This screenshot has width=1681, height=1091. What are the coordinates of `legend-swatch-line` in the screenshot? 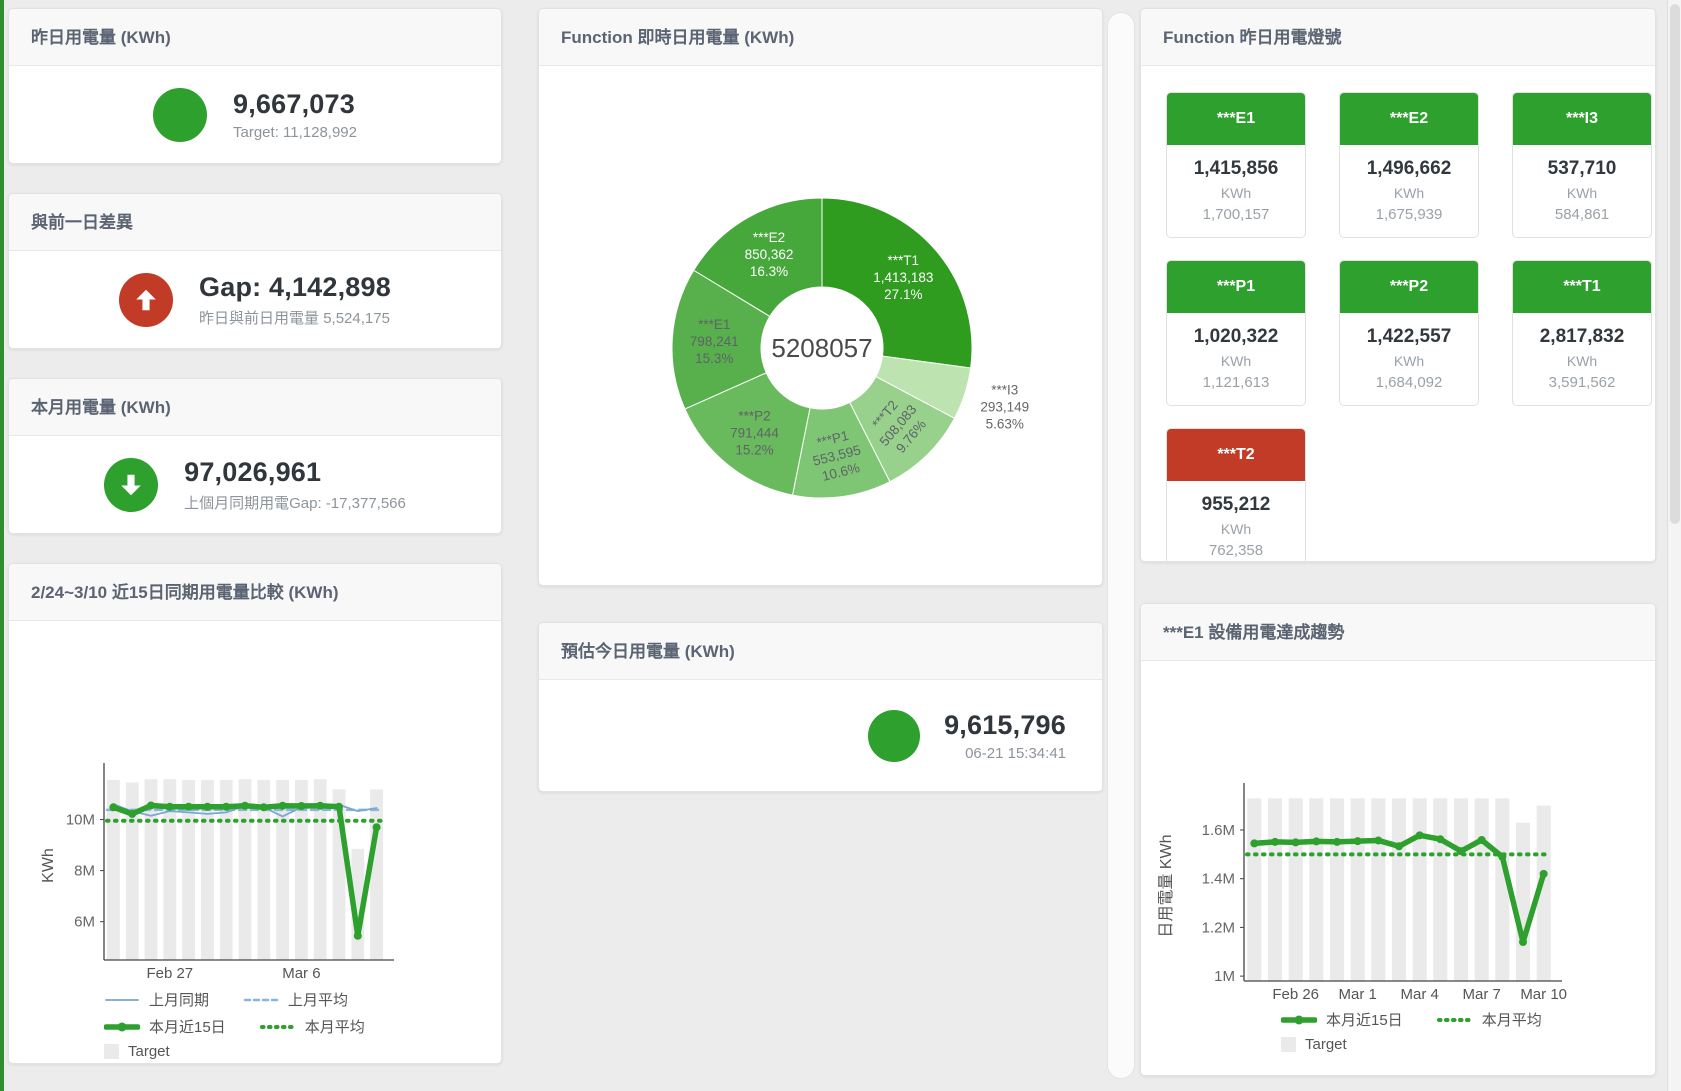 It's located at (122, 999).